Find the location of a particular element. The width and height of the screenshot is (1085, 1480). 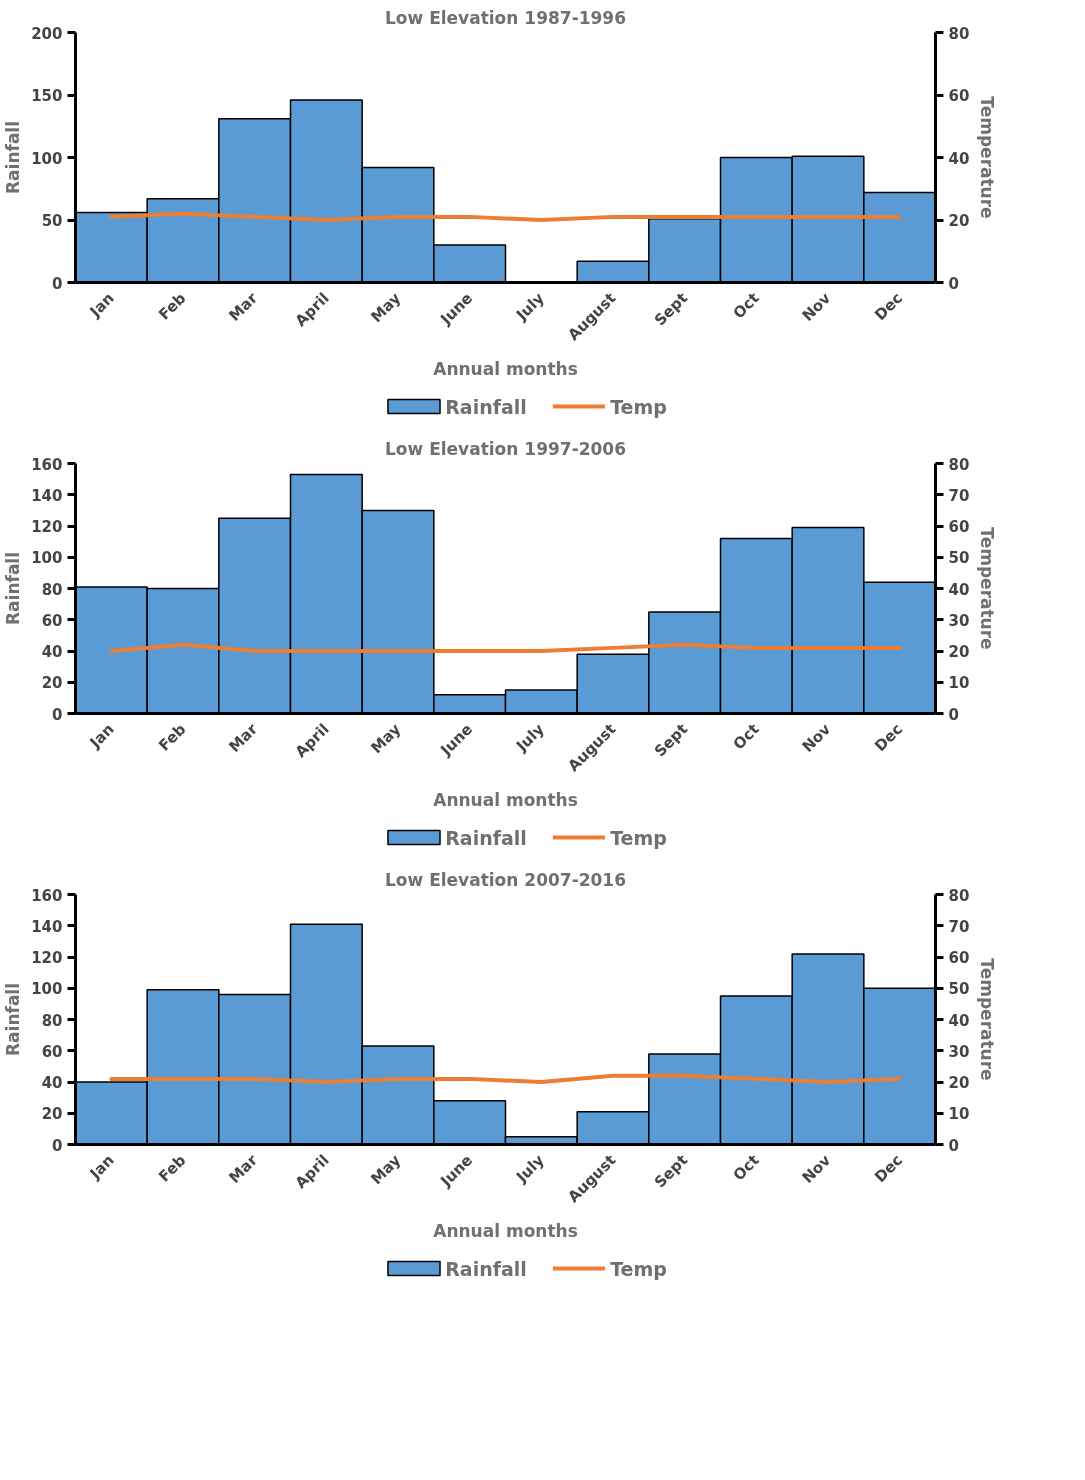

y-tick-label: 150 is located at coordinates (47, 96).